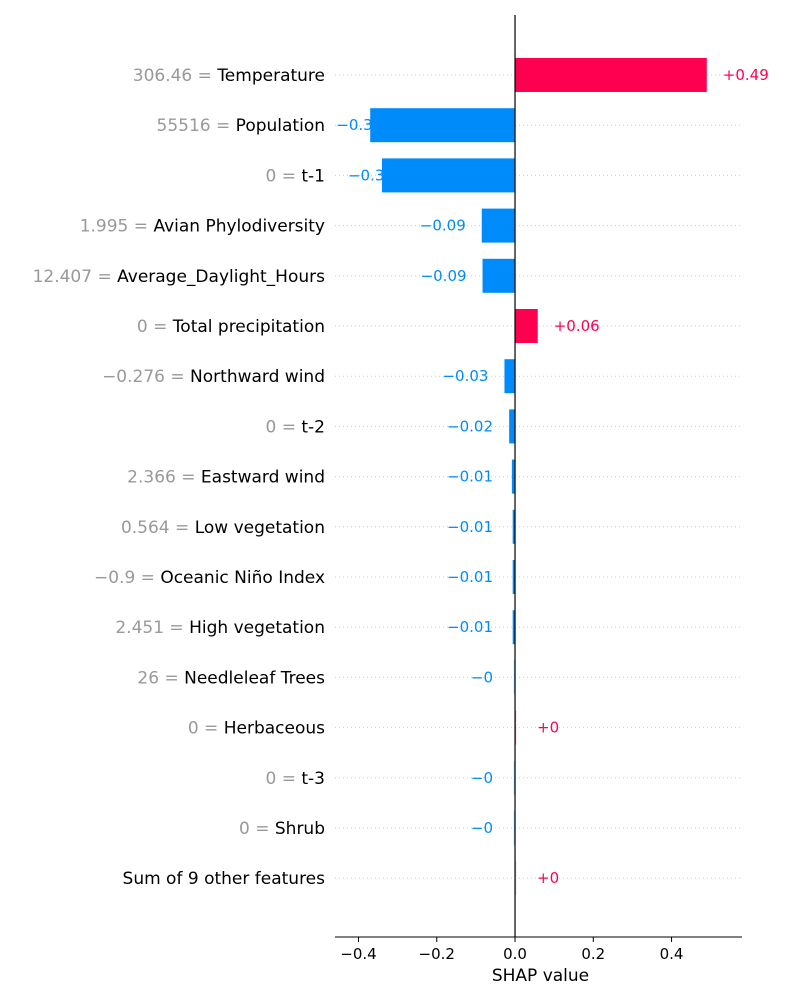 Image resolution: width=800 pixels, height=1000 pixels. I want to click on bar-value-label: −0.34, so click(371, 175).